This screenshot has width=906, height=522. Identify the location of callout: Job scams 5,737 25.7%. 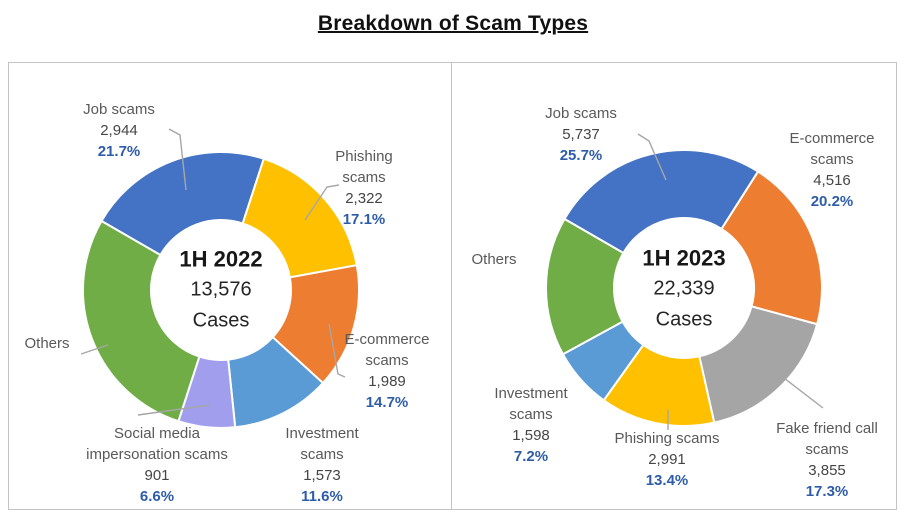
(581, 134).